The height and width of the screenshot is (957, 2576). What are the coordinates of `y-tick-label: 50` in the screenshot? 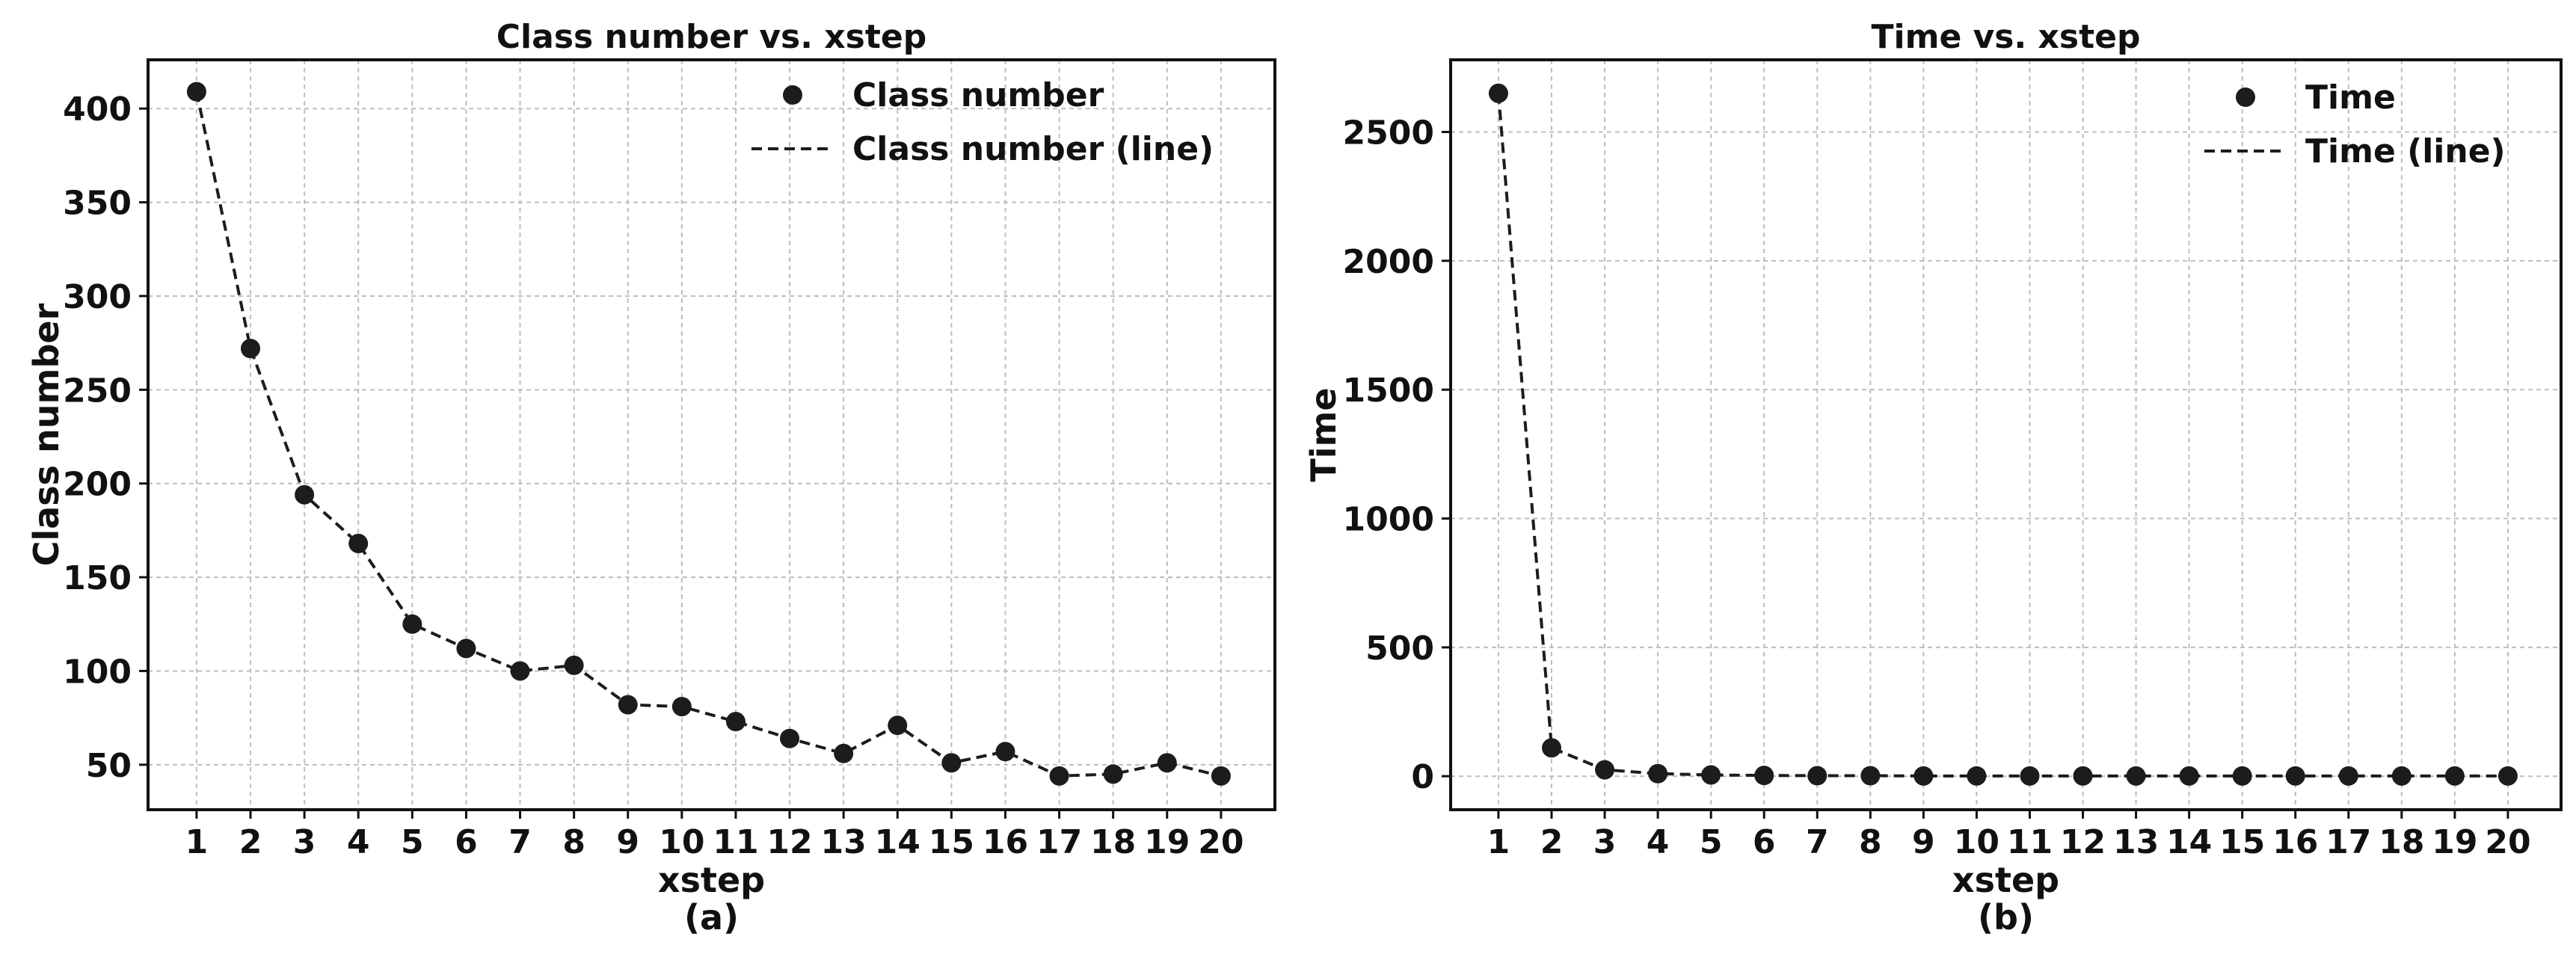 It's located at (109, 766).